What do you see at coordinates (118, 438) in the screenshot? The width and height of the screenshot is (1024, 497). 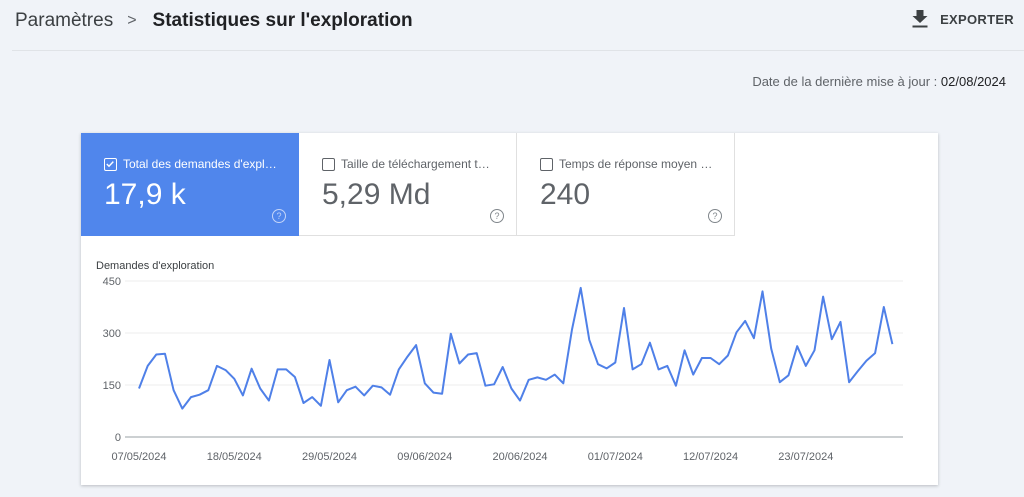 I see `y-tick-label: 0` at bounding box center [118, 438].